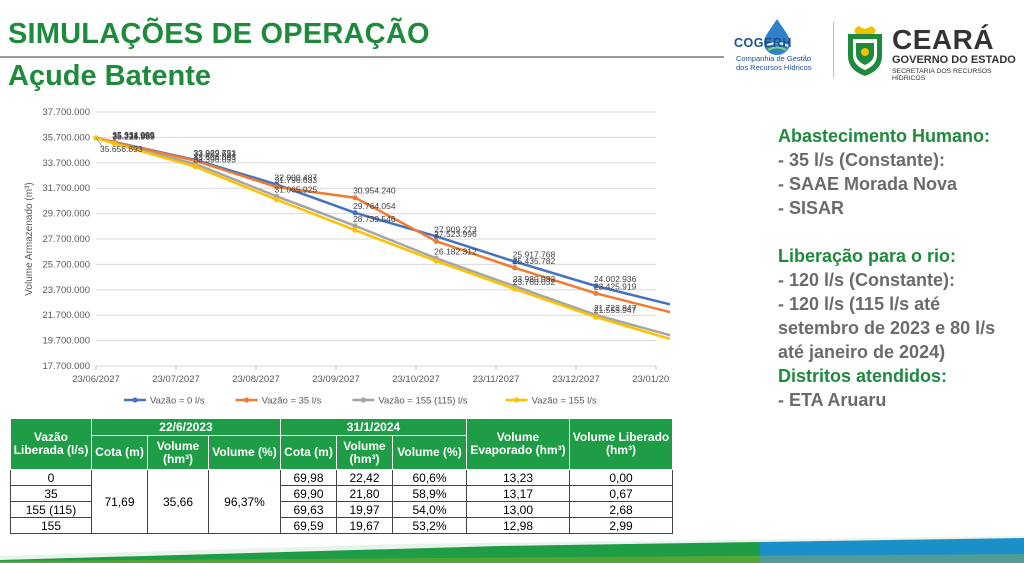 Image resolution: width=1024 pixels, height=563 pixels. I want to click on cell-evap: 13,17, so click(518, 493).